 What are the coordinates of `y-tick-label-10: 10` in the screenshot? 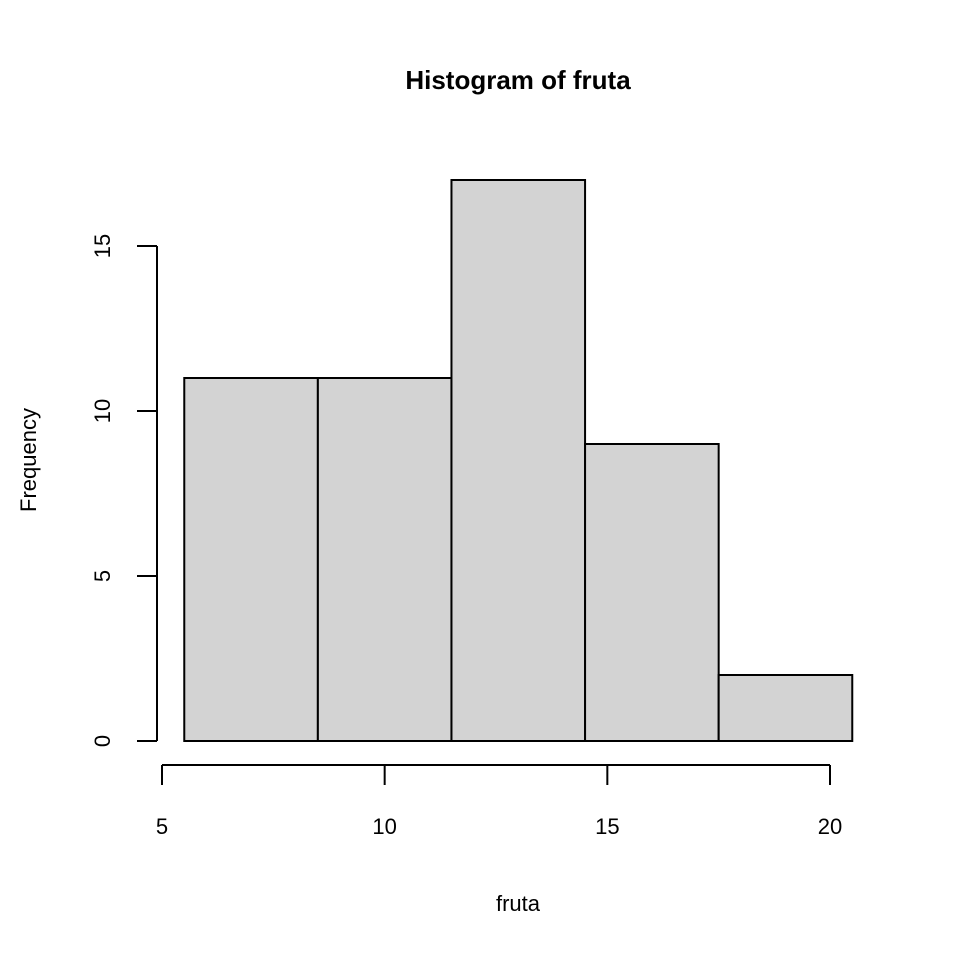 It's located at (102, 411).